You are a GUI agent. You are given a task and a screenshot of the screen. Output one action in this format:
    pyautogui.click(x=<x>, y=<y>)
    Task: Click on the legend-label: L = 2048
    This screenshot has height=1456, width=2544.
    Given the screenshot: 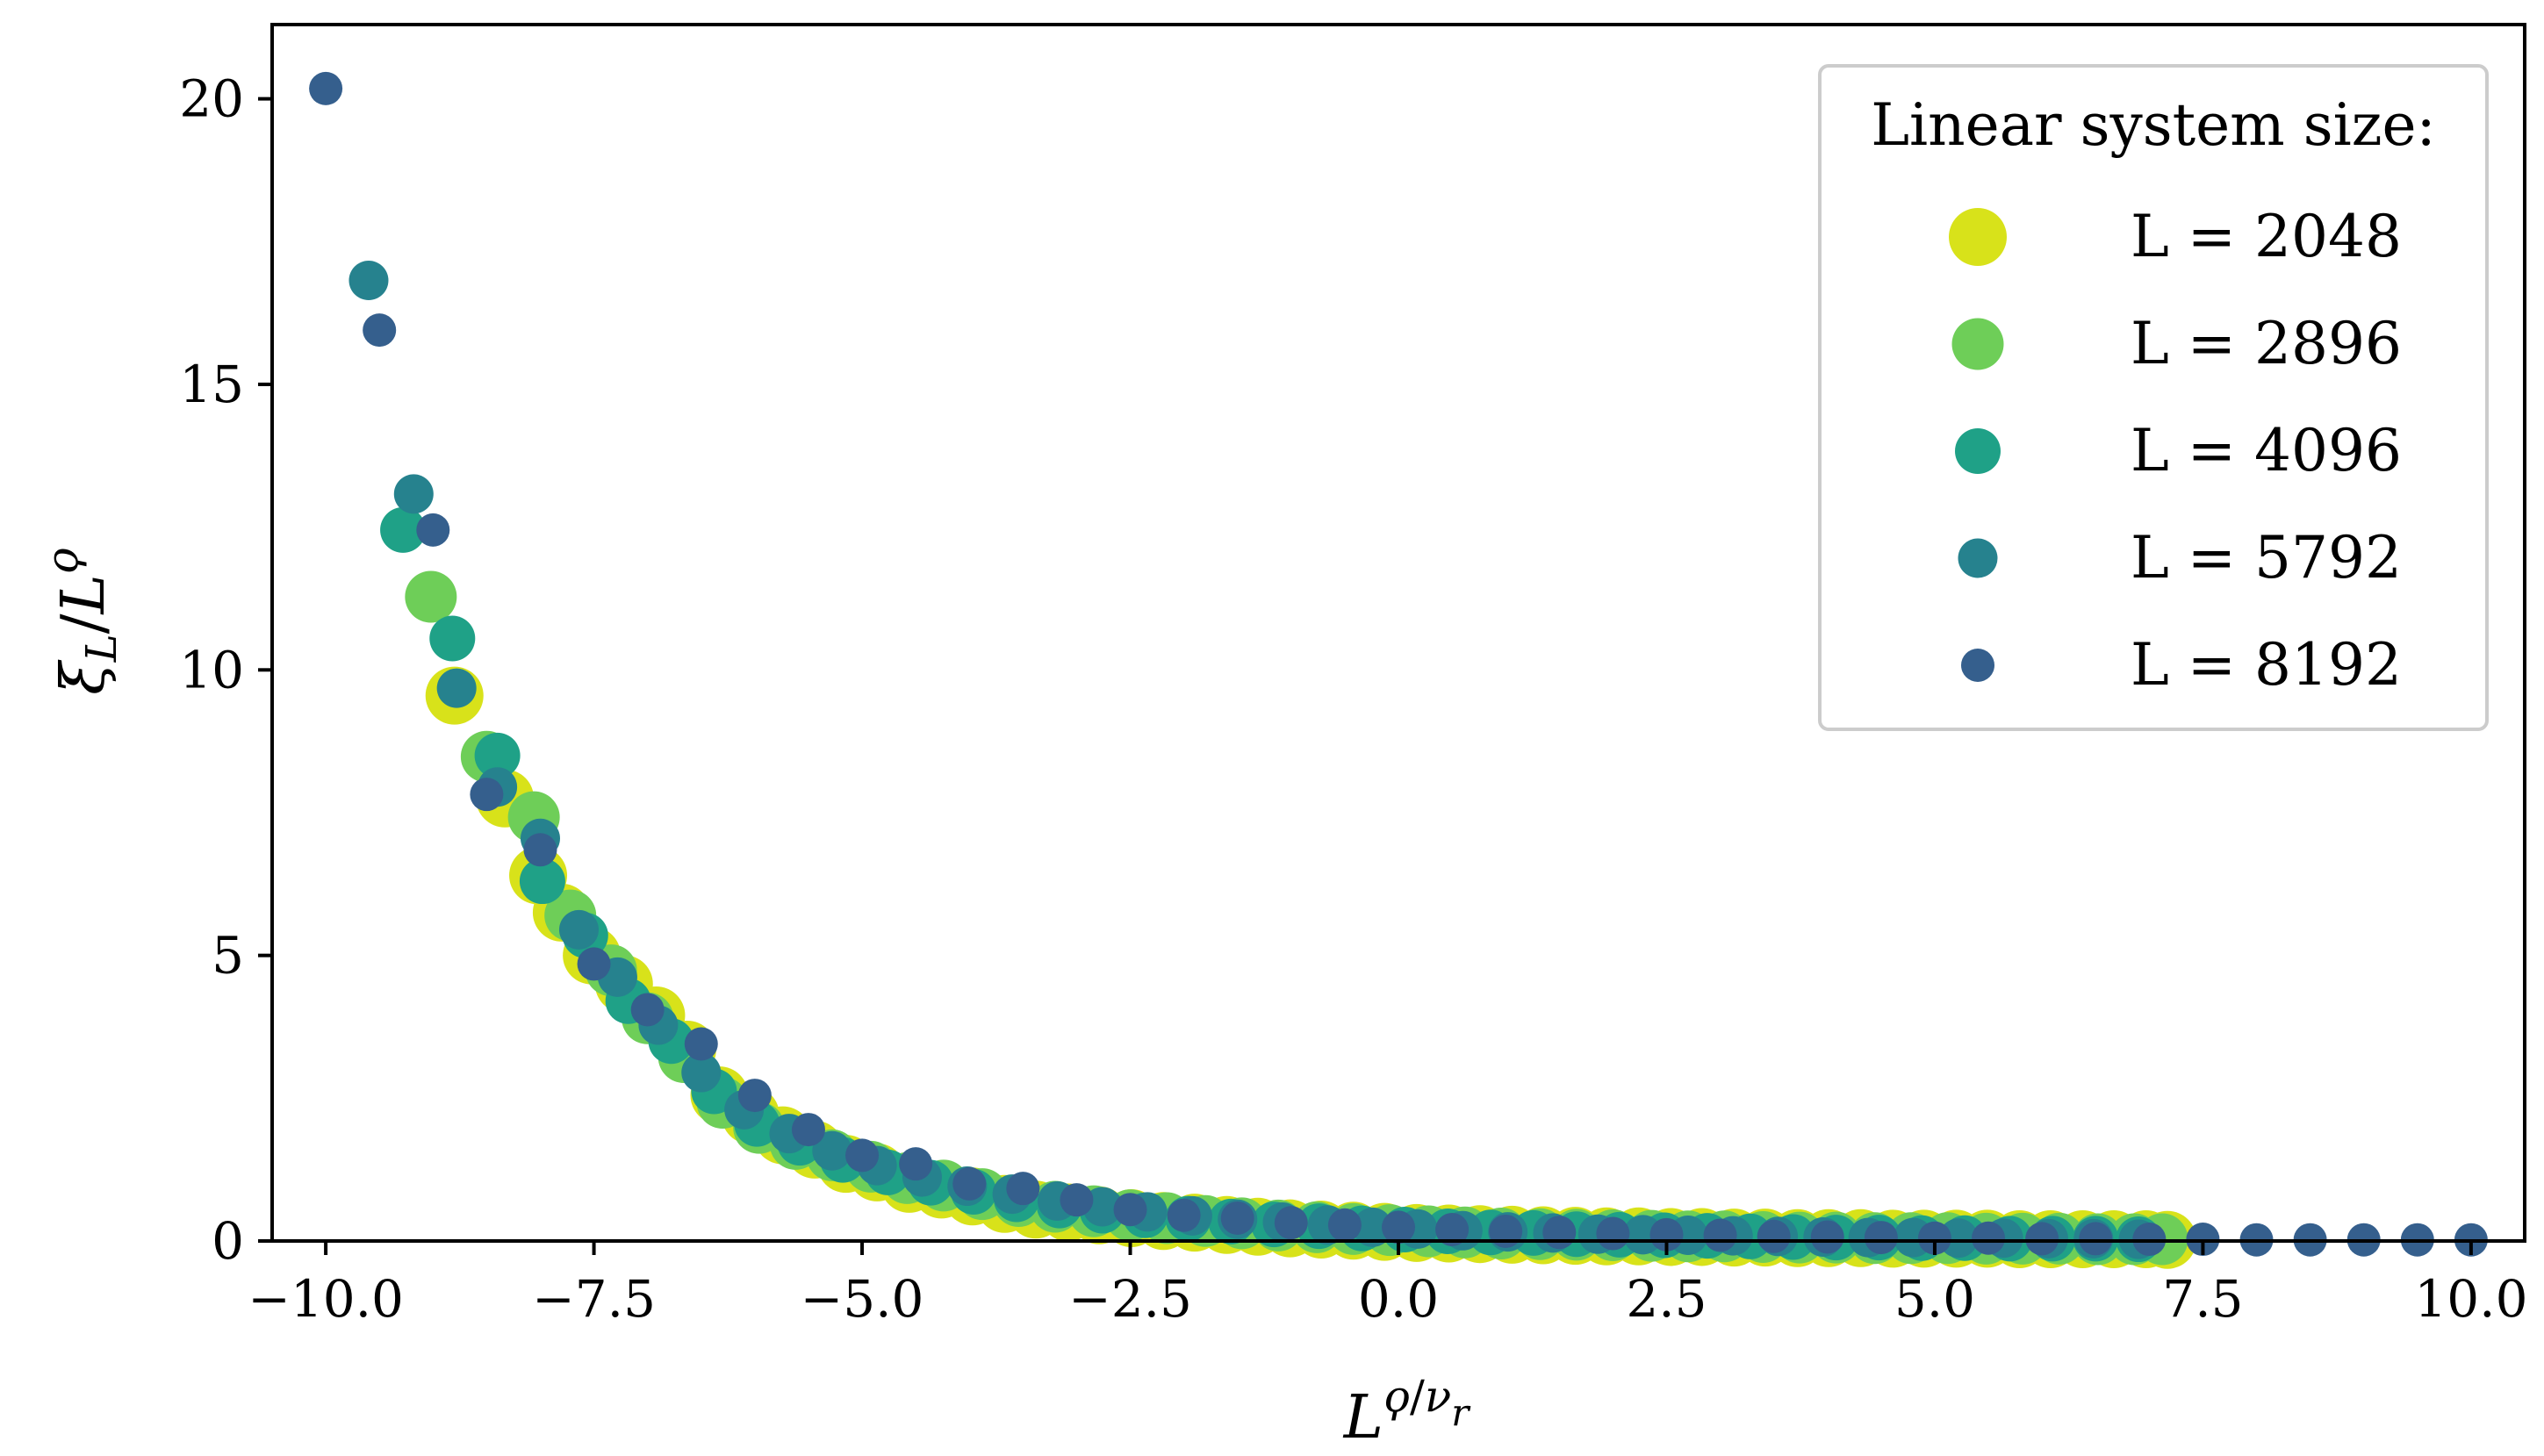 What is the action you would take?
    pyautogui.click(x=2266, y=236)
    